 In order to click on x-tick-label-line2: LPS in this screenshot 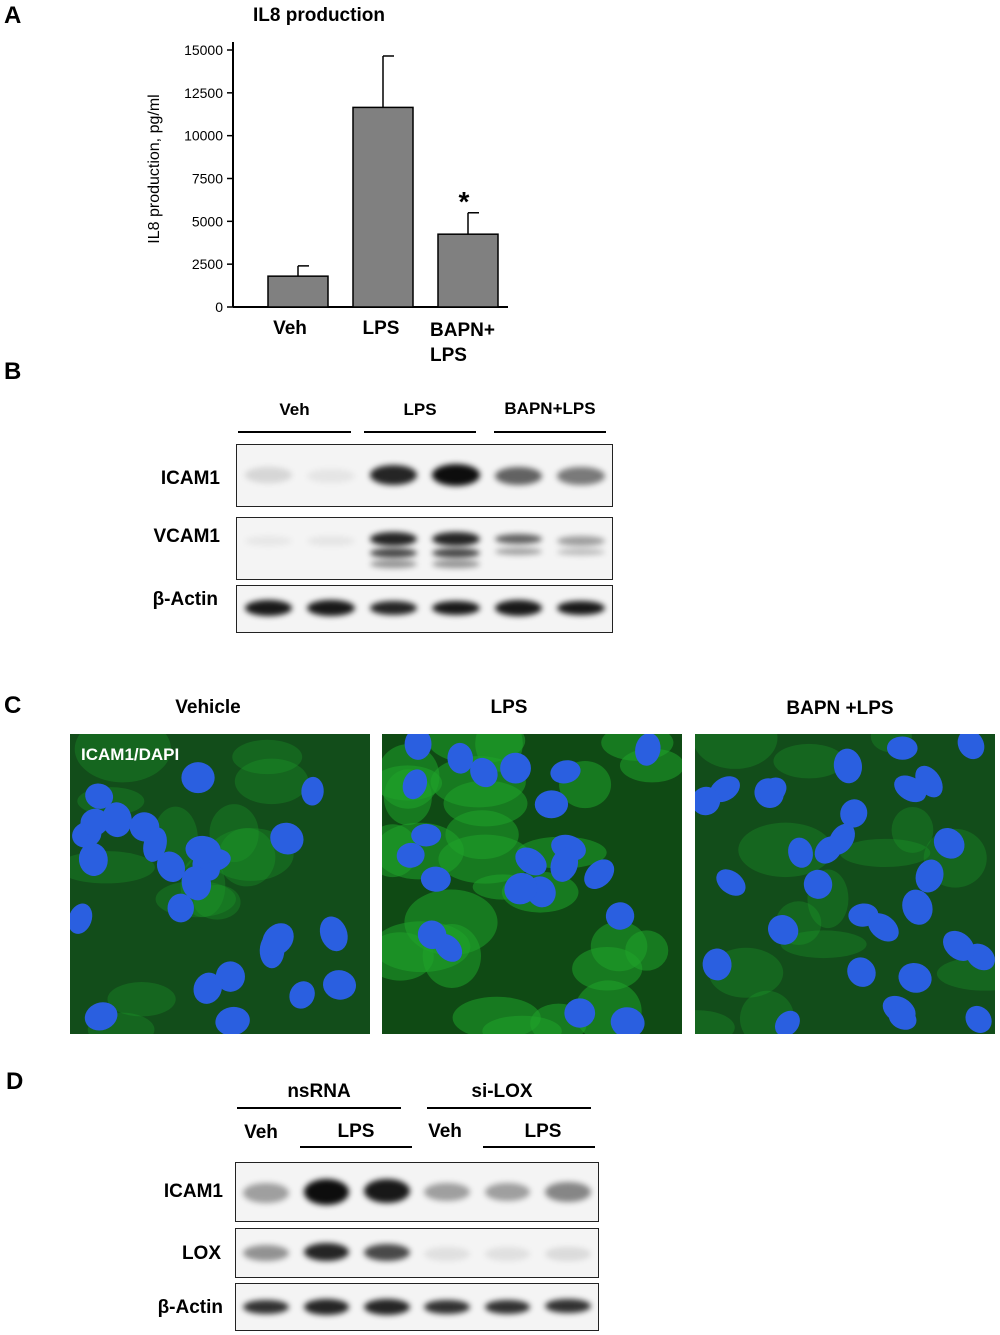, I will do `click(448, 355)`.